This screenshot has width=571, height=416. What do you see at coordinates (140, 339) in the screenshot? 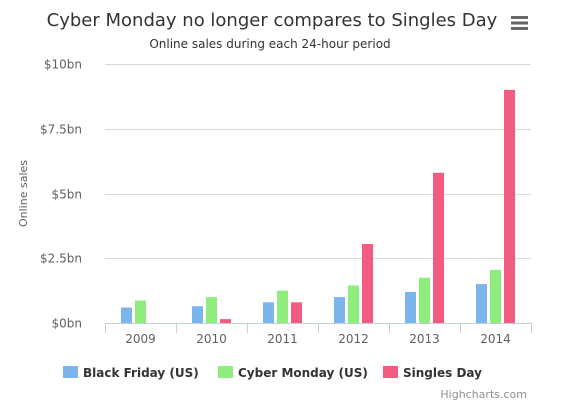
I see `x-tick-label: 2009` at bounding box center [140, 339].